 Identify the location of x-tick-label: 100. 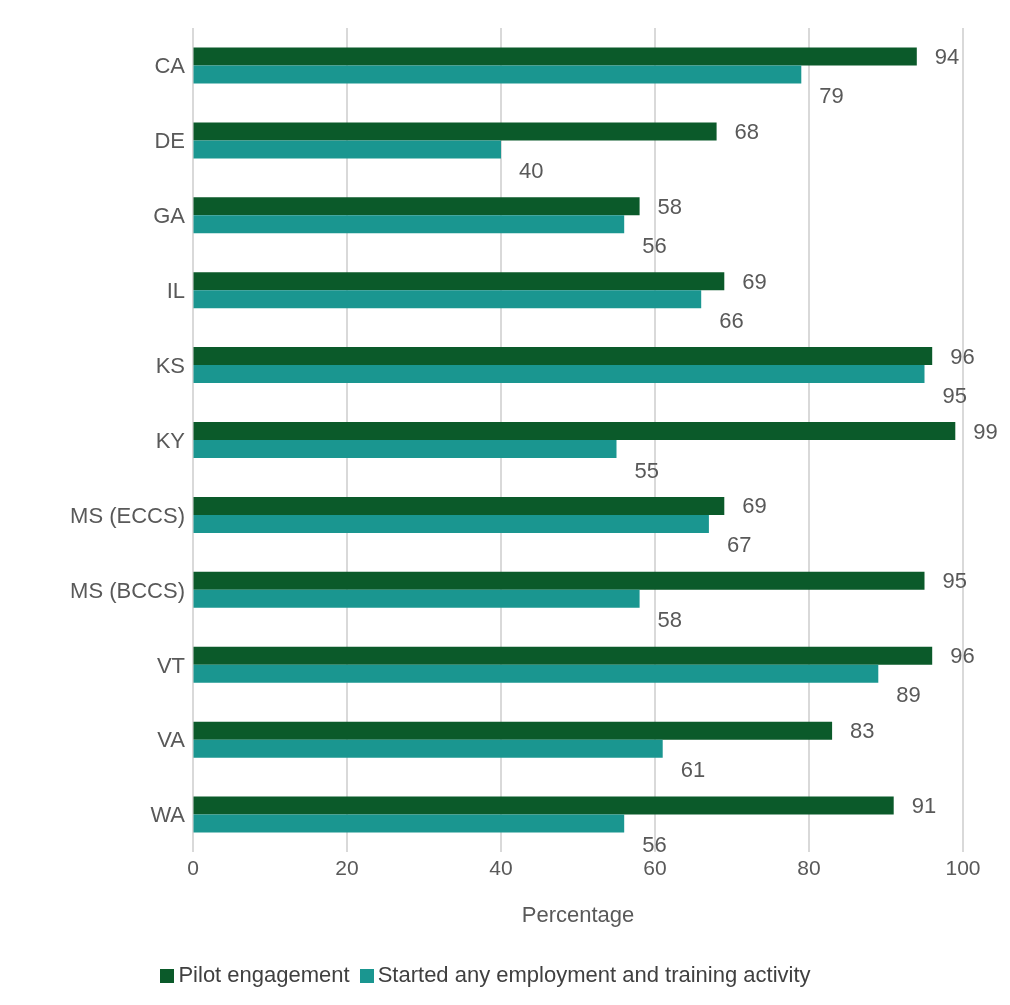
(963, 867).